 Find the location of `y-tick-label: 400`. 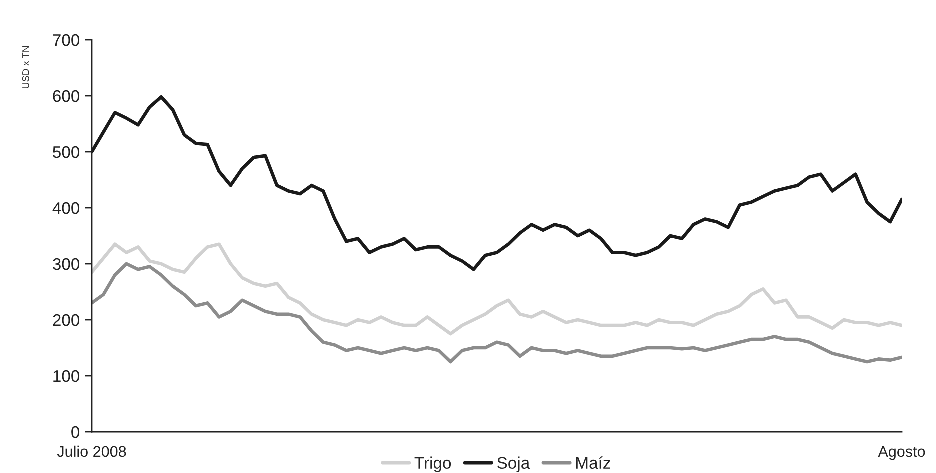

y-tick-label: 400 is located at coordinates (66, 208).